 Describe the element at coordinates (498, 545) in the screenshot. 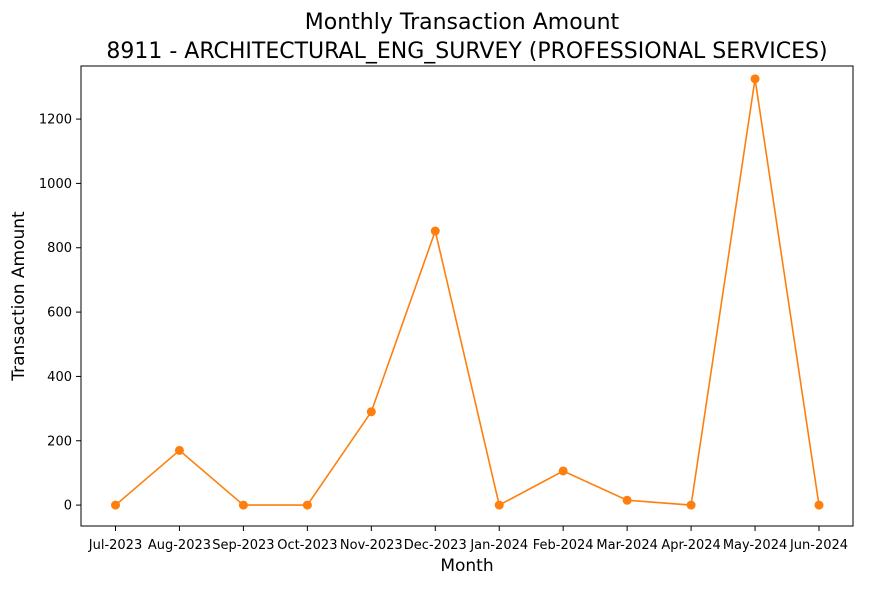

I see `x-tick-label: Jan-2024` at that location.